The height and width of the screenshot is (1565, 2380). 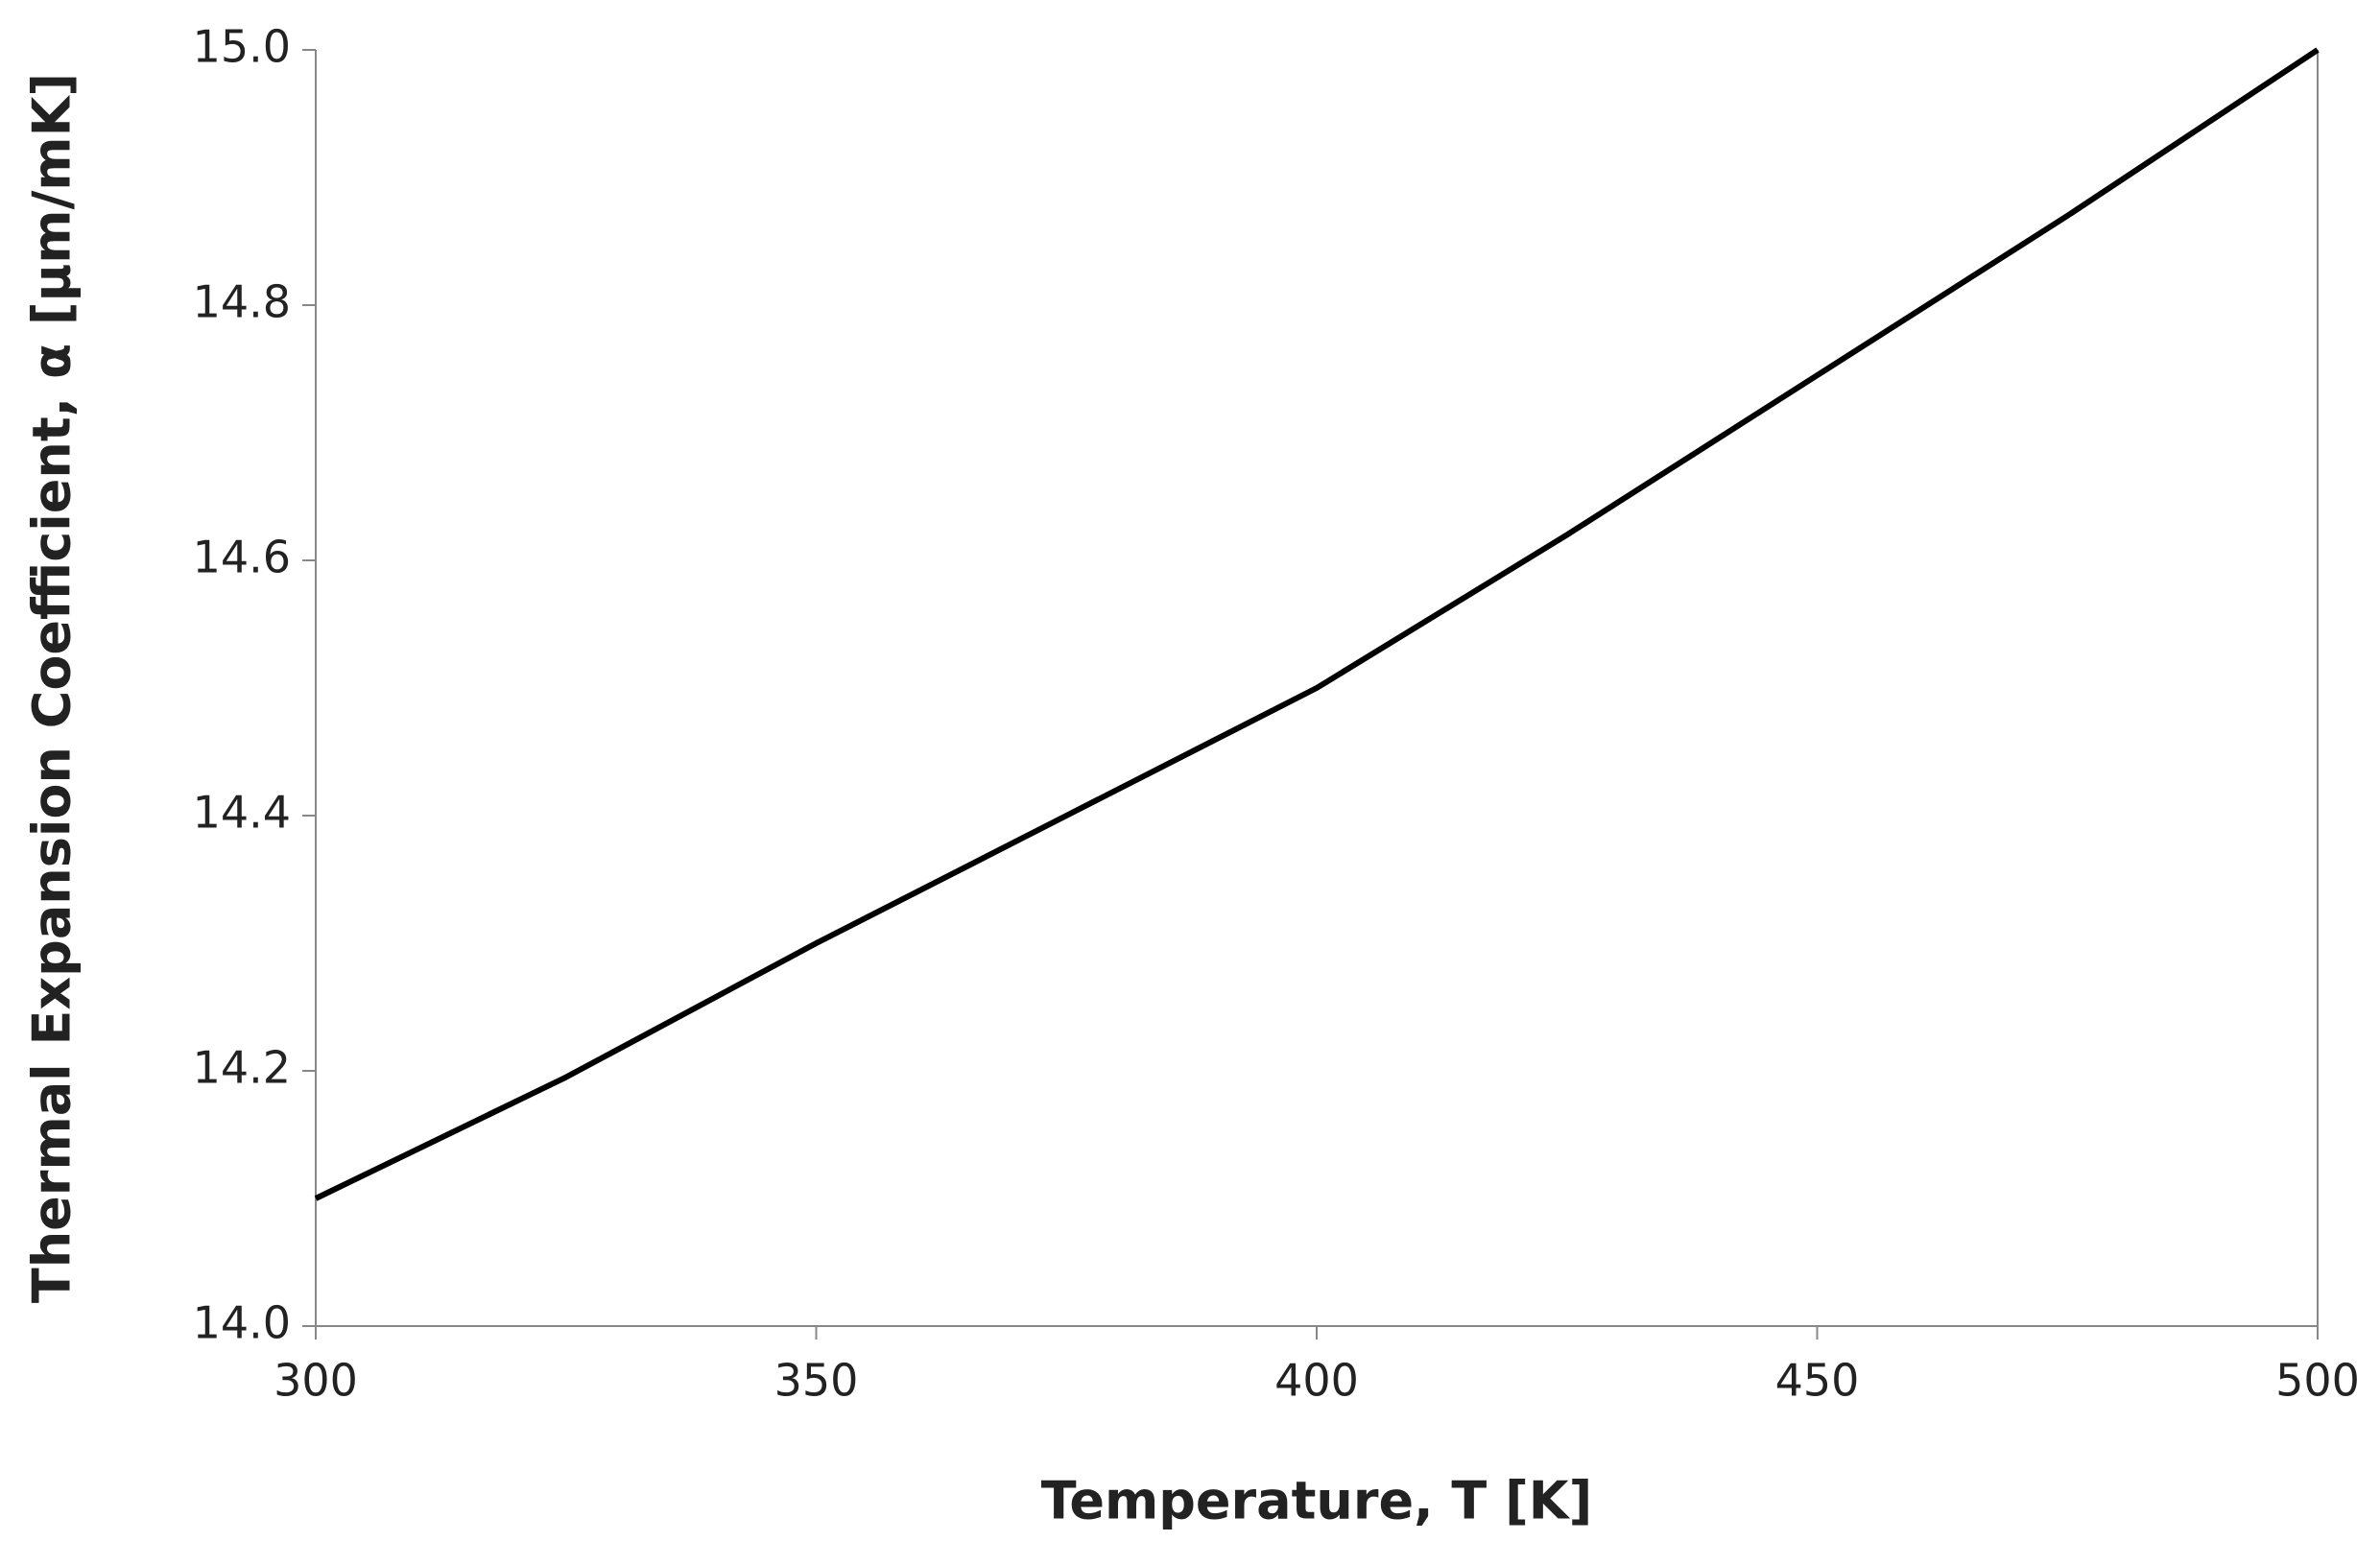 What do you see at coordinates (53, 688) in the screenshot?
I see `y-axis-title: Thermal Expansion Coefficient, α [μm/mK]` at bounding box center [53, 688].